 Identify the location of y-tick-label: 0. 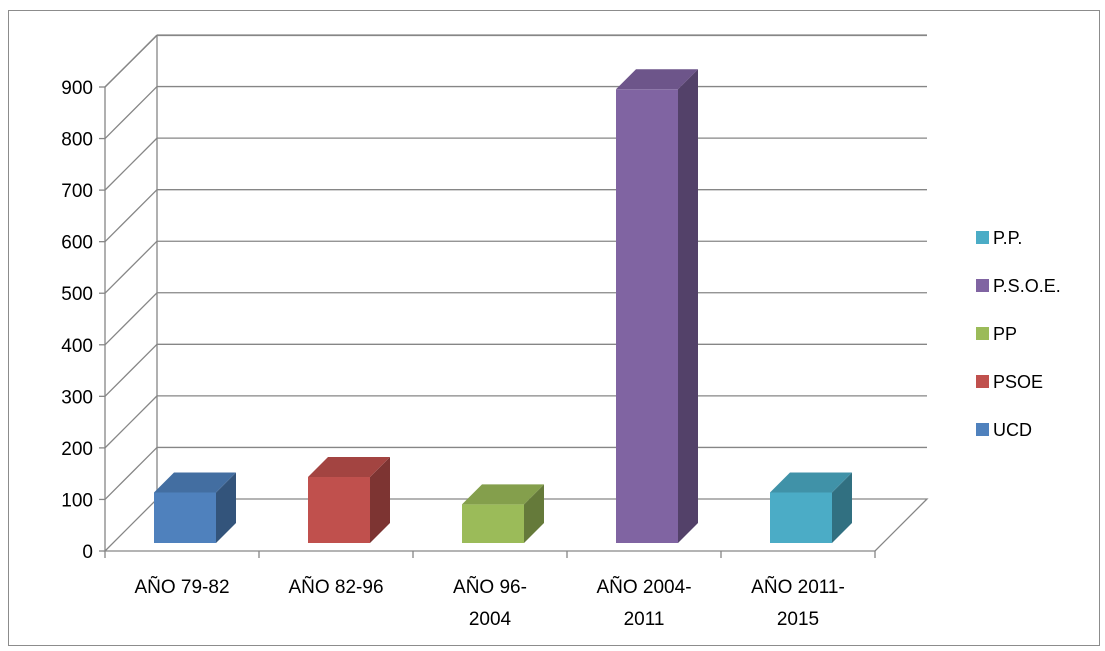
(87, 552).